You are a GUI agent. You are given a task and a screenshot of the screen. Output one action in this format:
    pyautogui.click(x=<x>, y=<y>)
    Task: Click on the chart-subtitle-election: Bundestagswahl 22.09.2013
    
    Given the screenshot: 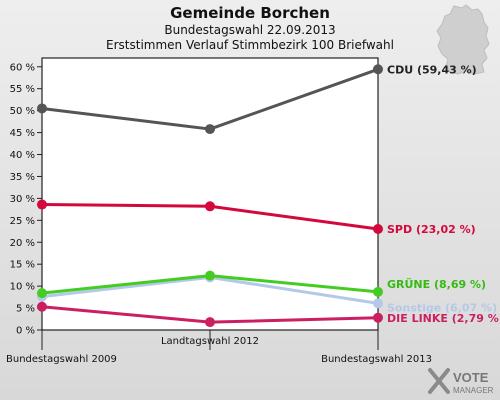 What is the action you would take?
    pyautogui.click(x=250, y=30)
    